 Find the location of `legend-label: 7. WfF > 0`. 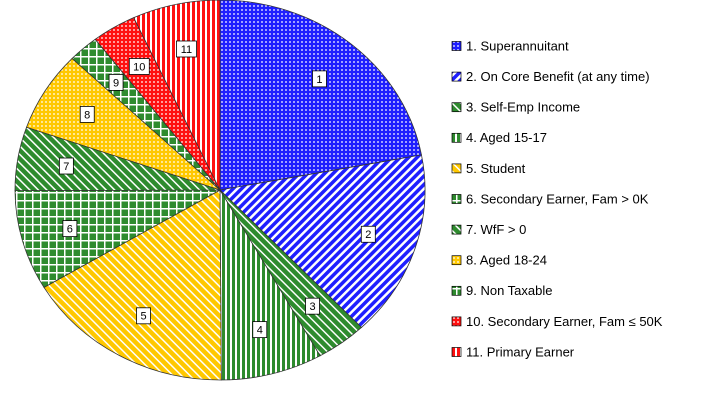

legend-label: 7. WfF > 0 is located at coordinates (496, 229).